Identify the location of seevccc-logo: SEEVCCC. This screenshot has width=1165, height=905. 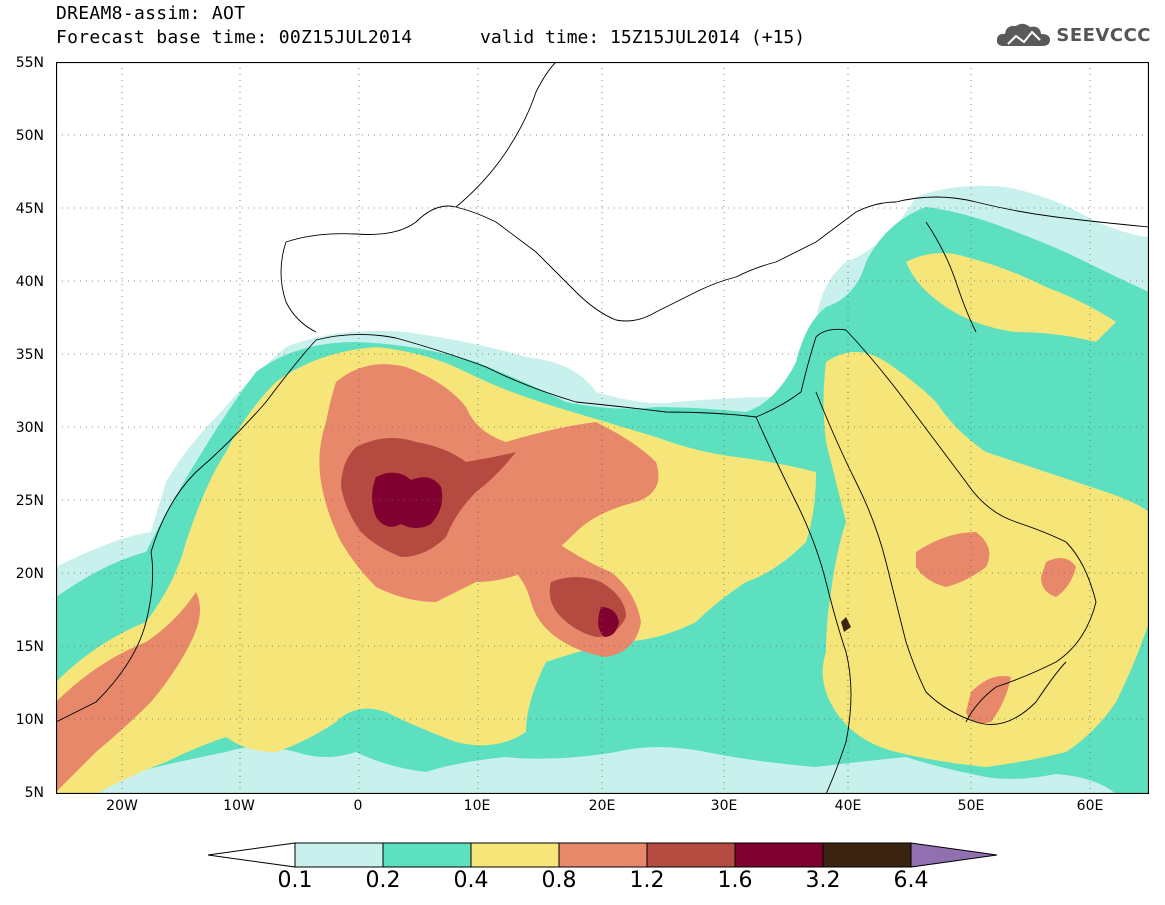
(1073, 35).